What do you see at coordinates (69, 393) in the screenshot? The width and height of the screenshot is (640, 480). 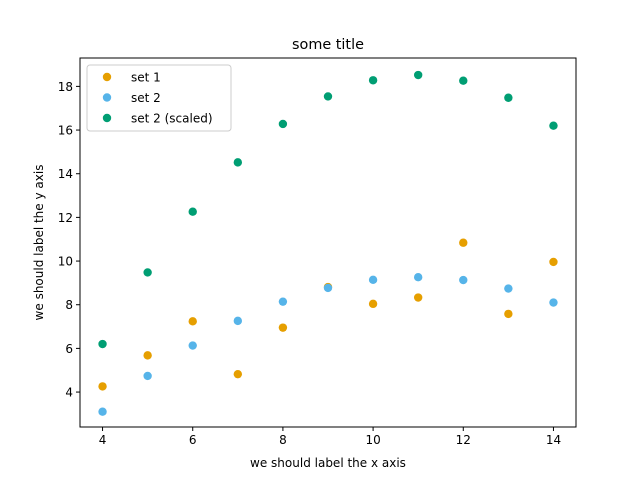 I see `y-tick-label: 4` at bounding box center [69, 393].